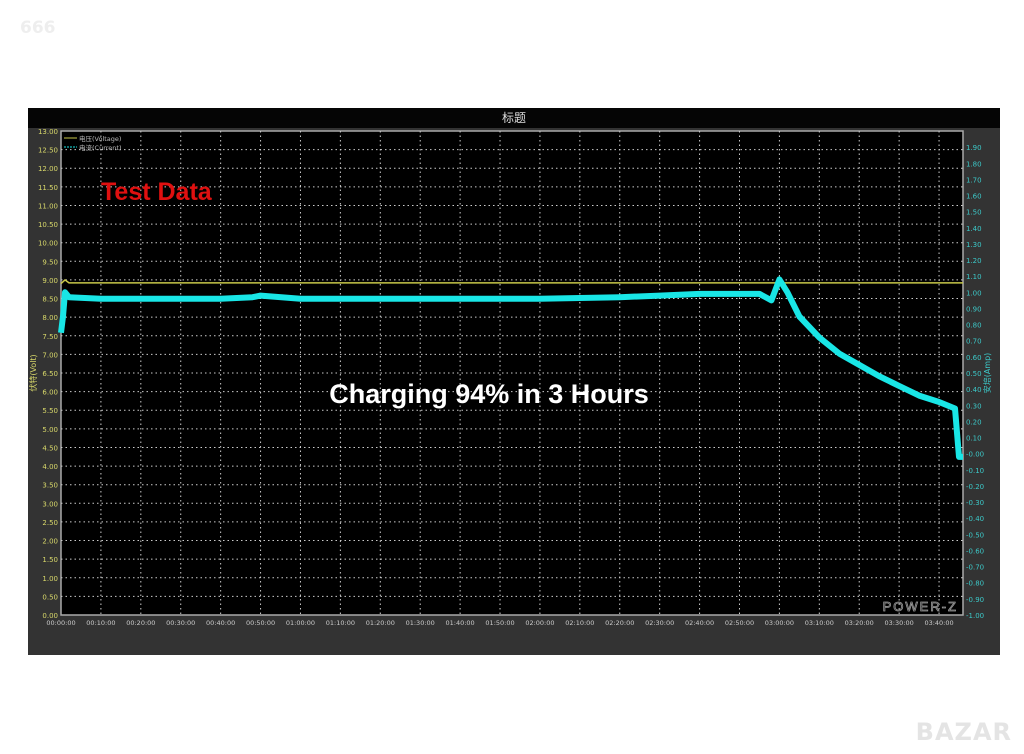 This screenshot has width=1024, height=754. Describe the element at coordinates (38, 28) in the screenshot. I see `watermark-666: 666` at that location.